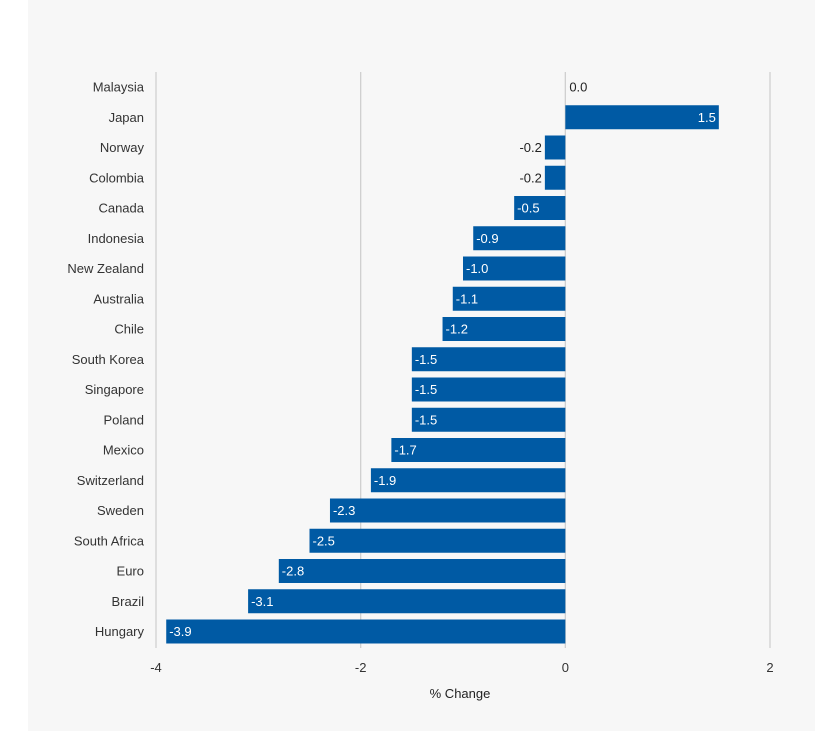  What do you see at coordinates (477, 268) in the screenshot?
I see `value-label: -1.0` at bounding box center [477, 268].